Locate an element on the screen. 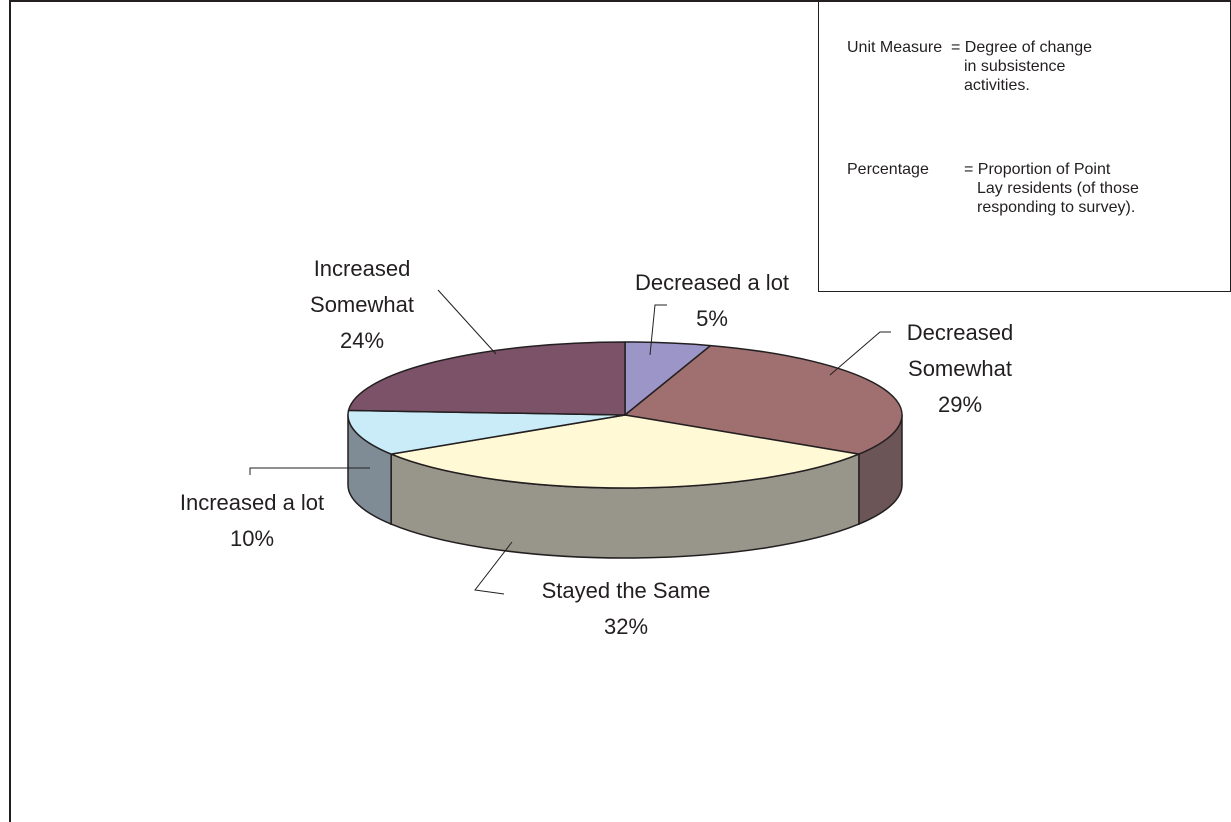 This screenshot has width=1231, height=822. data-label-text: Increased a lot 10% is located at coordinates (252, 520).